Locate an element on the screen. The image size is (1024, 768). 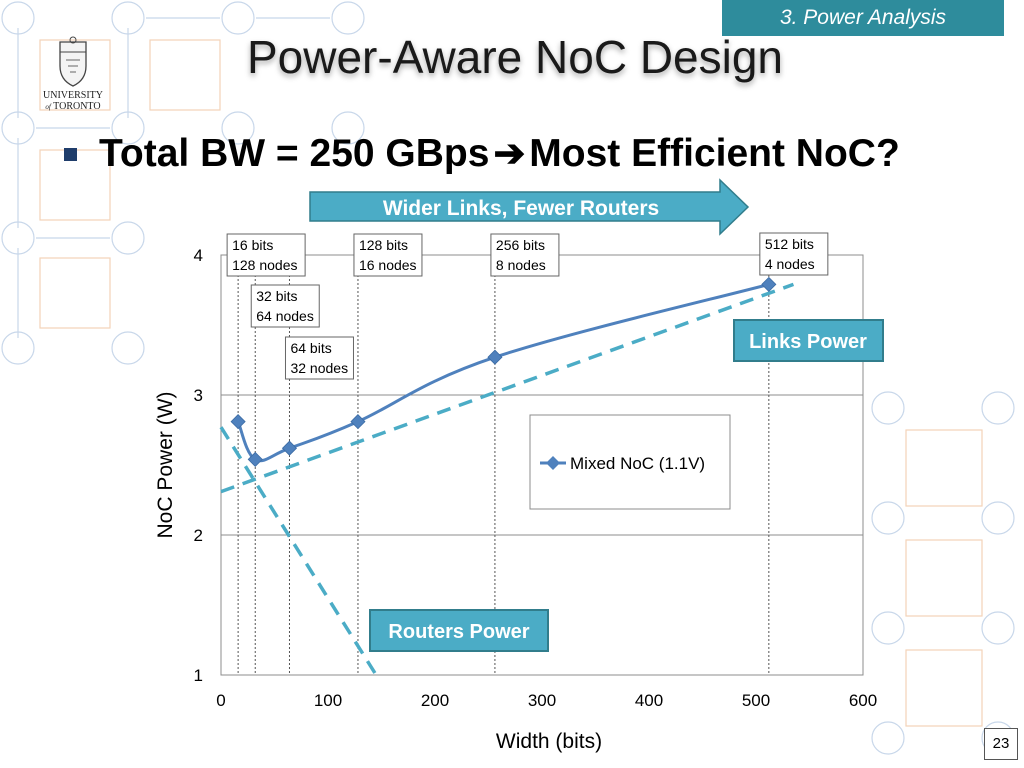
logo-line1: UNIVERSITY is located at coordinates (73, 95).